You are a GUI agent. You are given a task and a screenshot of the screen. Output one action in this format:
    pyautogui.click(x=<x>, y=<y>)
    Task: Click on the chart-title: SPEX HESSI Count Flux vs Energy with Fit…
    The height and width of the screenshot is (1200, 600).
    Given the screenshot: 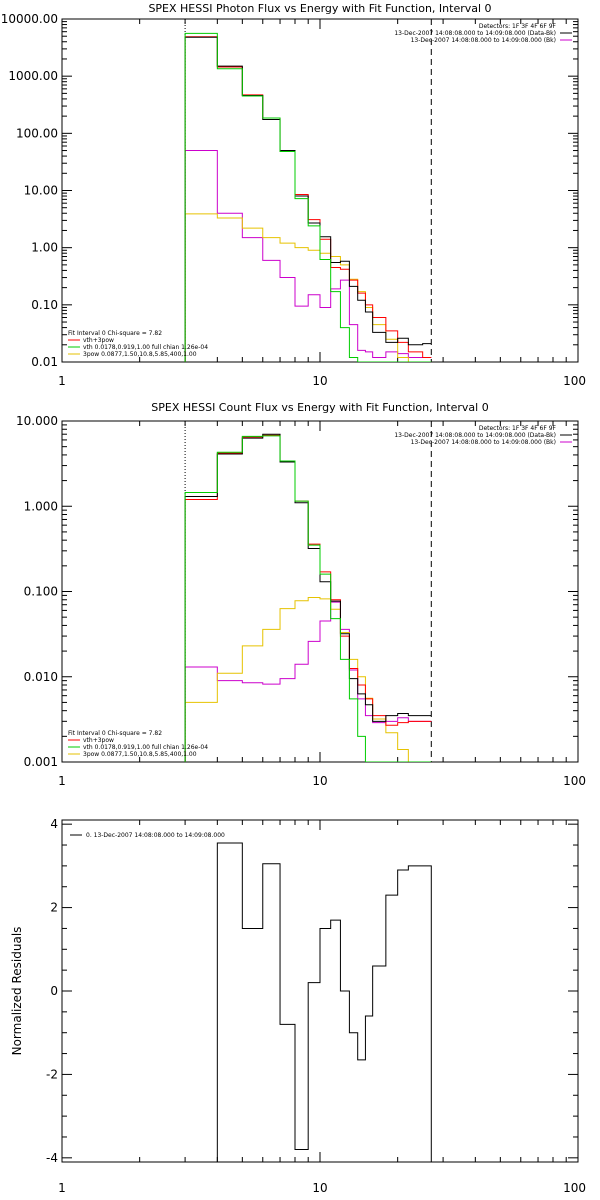 What is the action you would take?
    pyautogui.click(x=319, y=407)
    